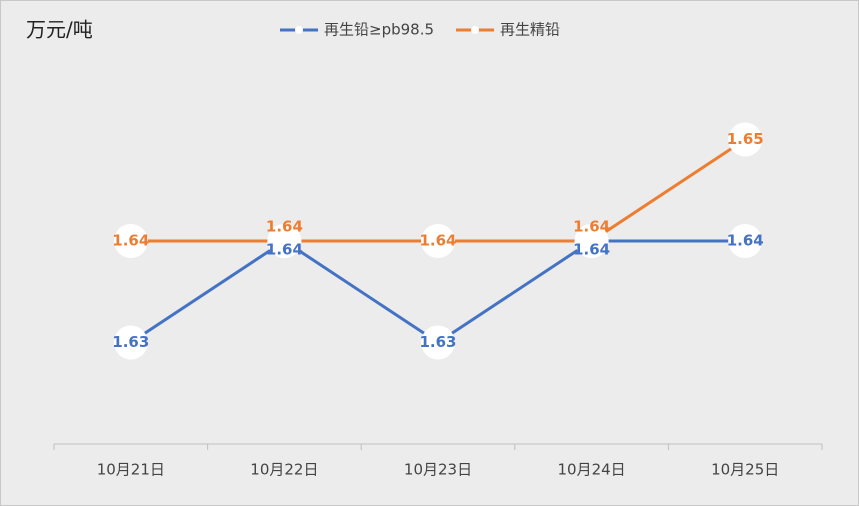 The width and height of the screenshot is (859, 506). What do you see at coordinates (592, 470) in the screenshot?
I see `x-tick-label: 10月24日` at bounding box center [592, 470].